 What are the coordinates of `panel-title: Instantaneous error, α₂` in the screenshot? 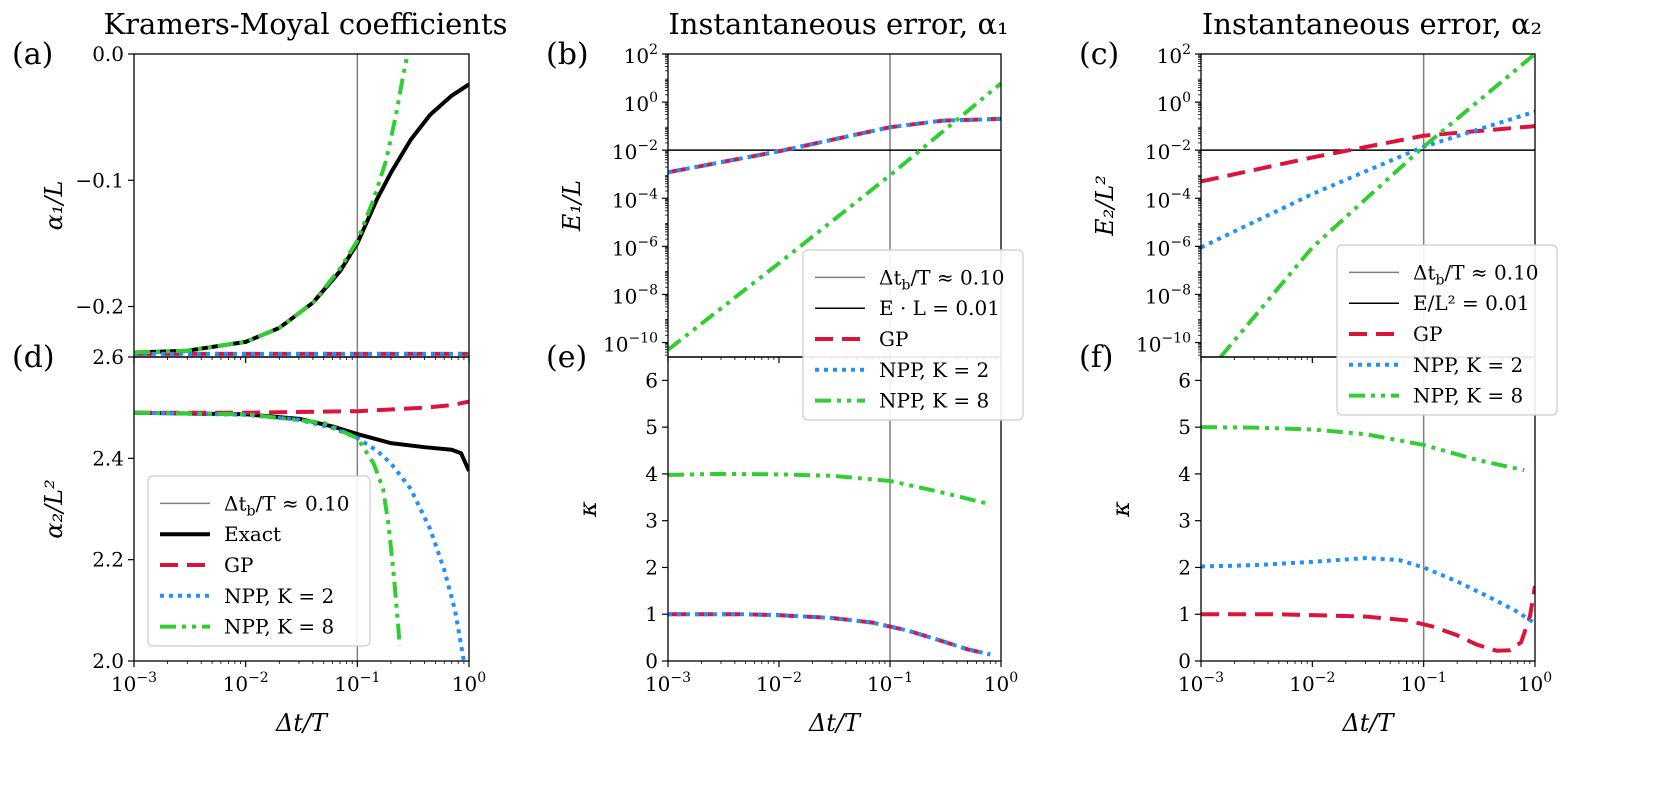 It's located at (1372, 24).